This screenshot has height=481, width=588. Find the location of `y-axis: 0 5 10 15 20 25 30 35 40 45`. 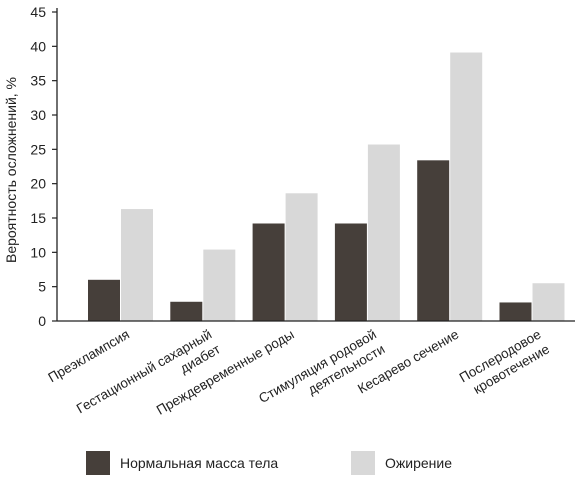

y-axis: 0 5 10 15 20 25 30 35 40 45 is located at coordinates (44, 166).